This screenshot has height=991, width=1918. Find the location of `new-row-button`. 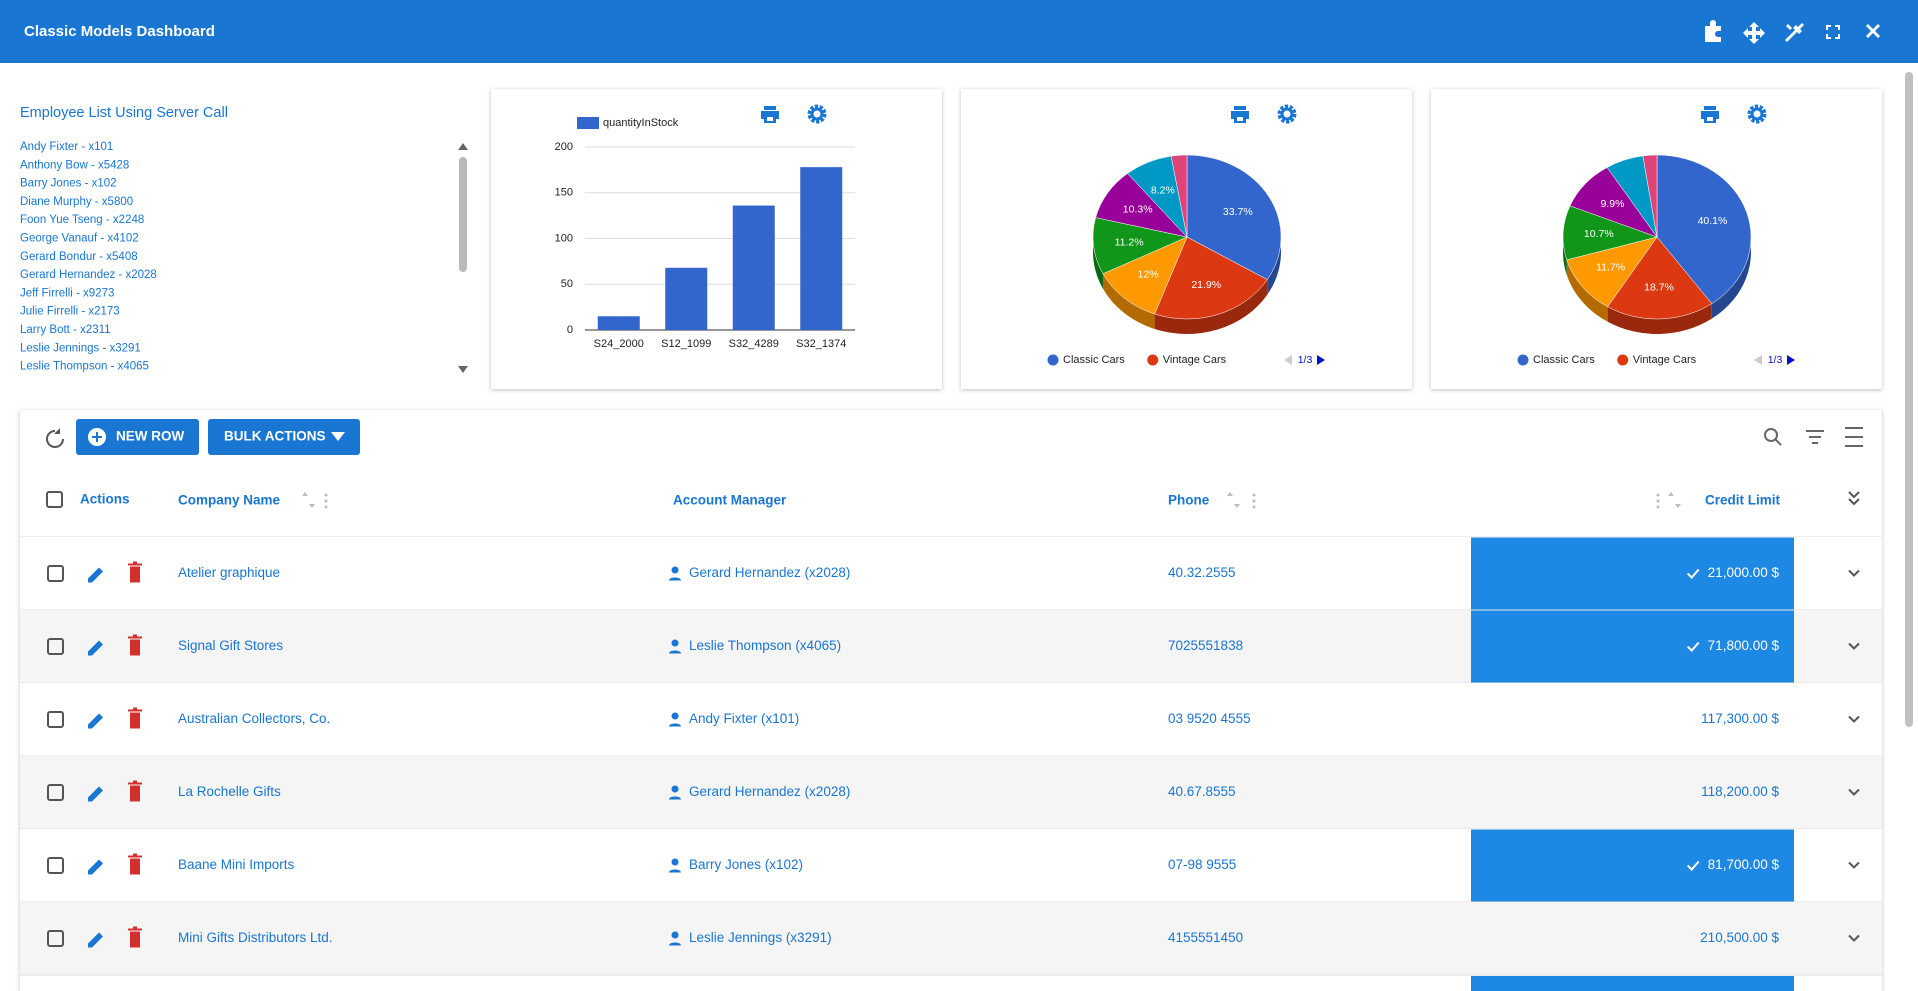

new-row-button is located at coordinates (137, 437).